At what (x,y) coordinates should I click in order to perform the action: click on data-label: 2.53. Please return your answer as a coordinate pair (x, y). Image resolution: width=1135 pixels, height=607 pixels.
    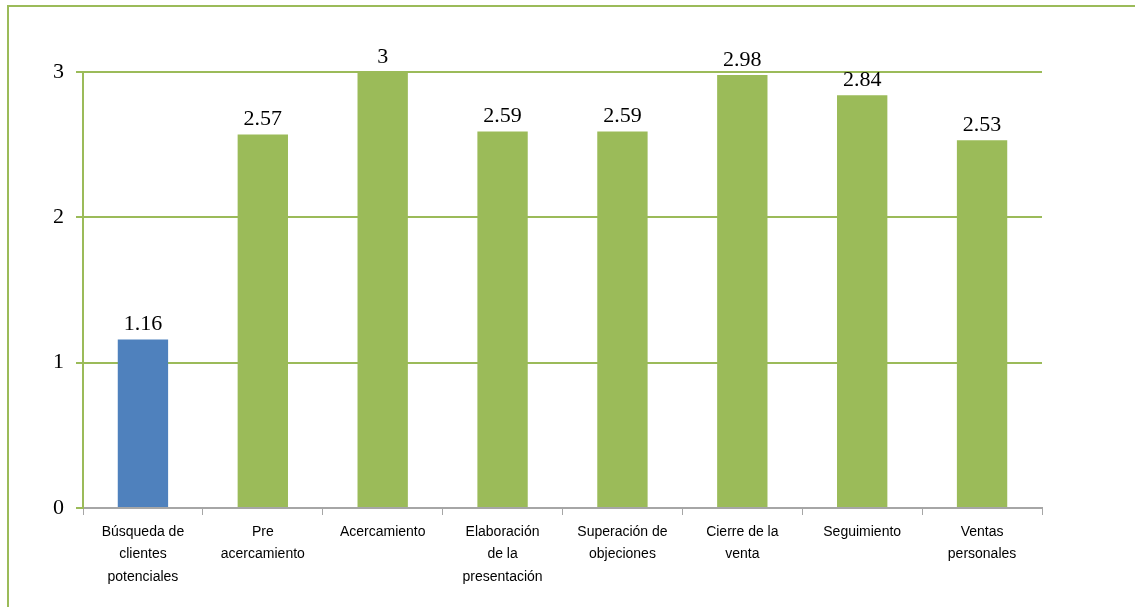
    Looking at the image, I should click on (982, 124).